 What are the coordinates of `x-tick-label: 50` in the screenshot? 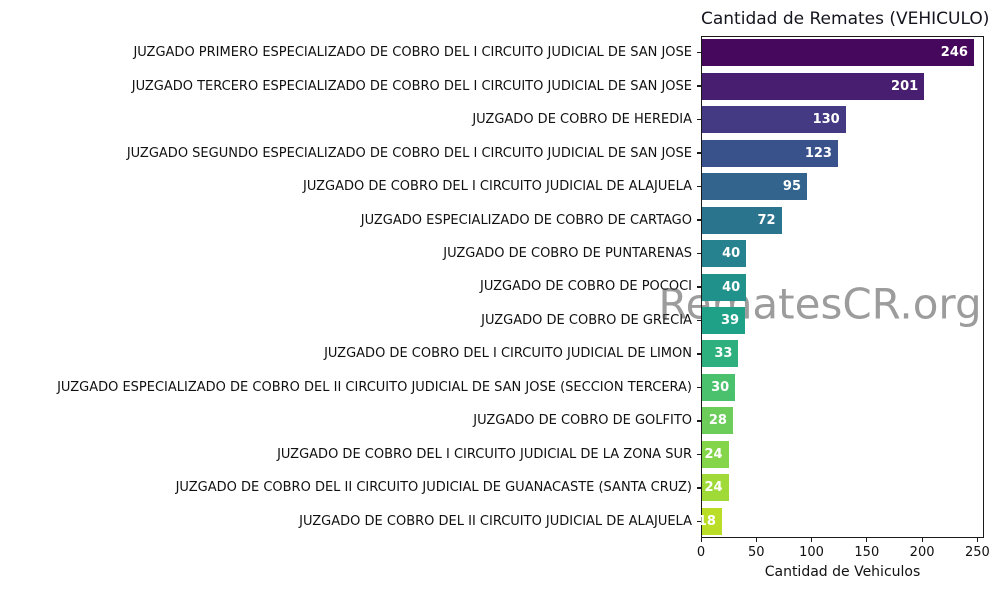 It's located at (756, 552).